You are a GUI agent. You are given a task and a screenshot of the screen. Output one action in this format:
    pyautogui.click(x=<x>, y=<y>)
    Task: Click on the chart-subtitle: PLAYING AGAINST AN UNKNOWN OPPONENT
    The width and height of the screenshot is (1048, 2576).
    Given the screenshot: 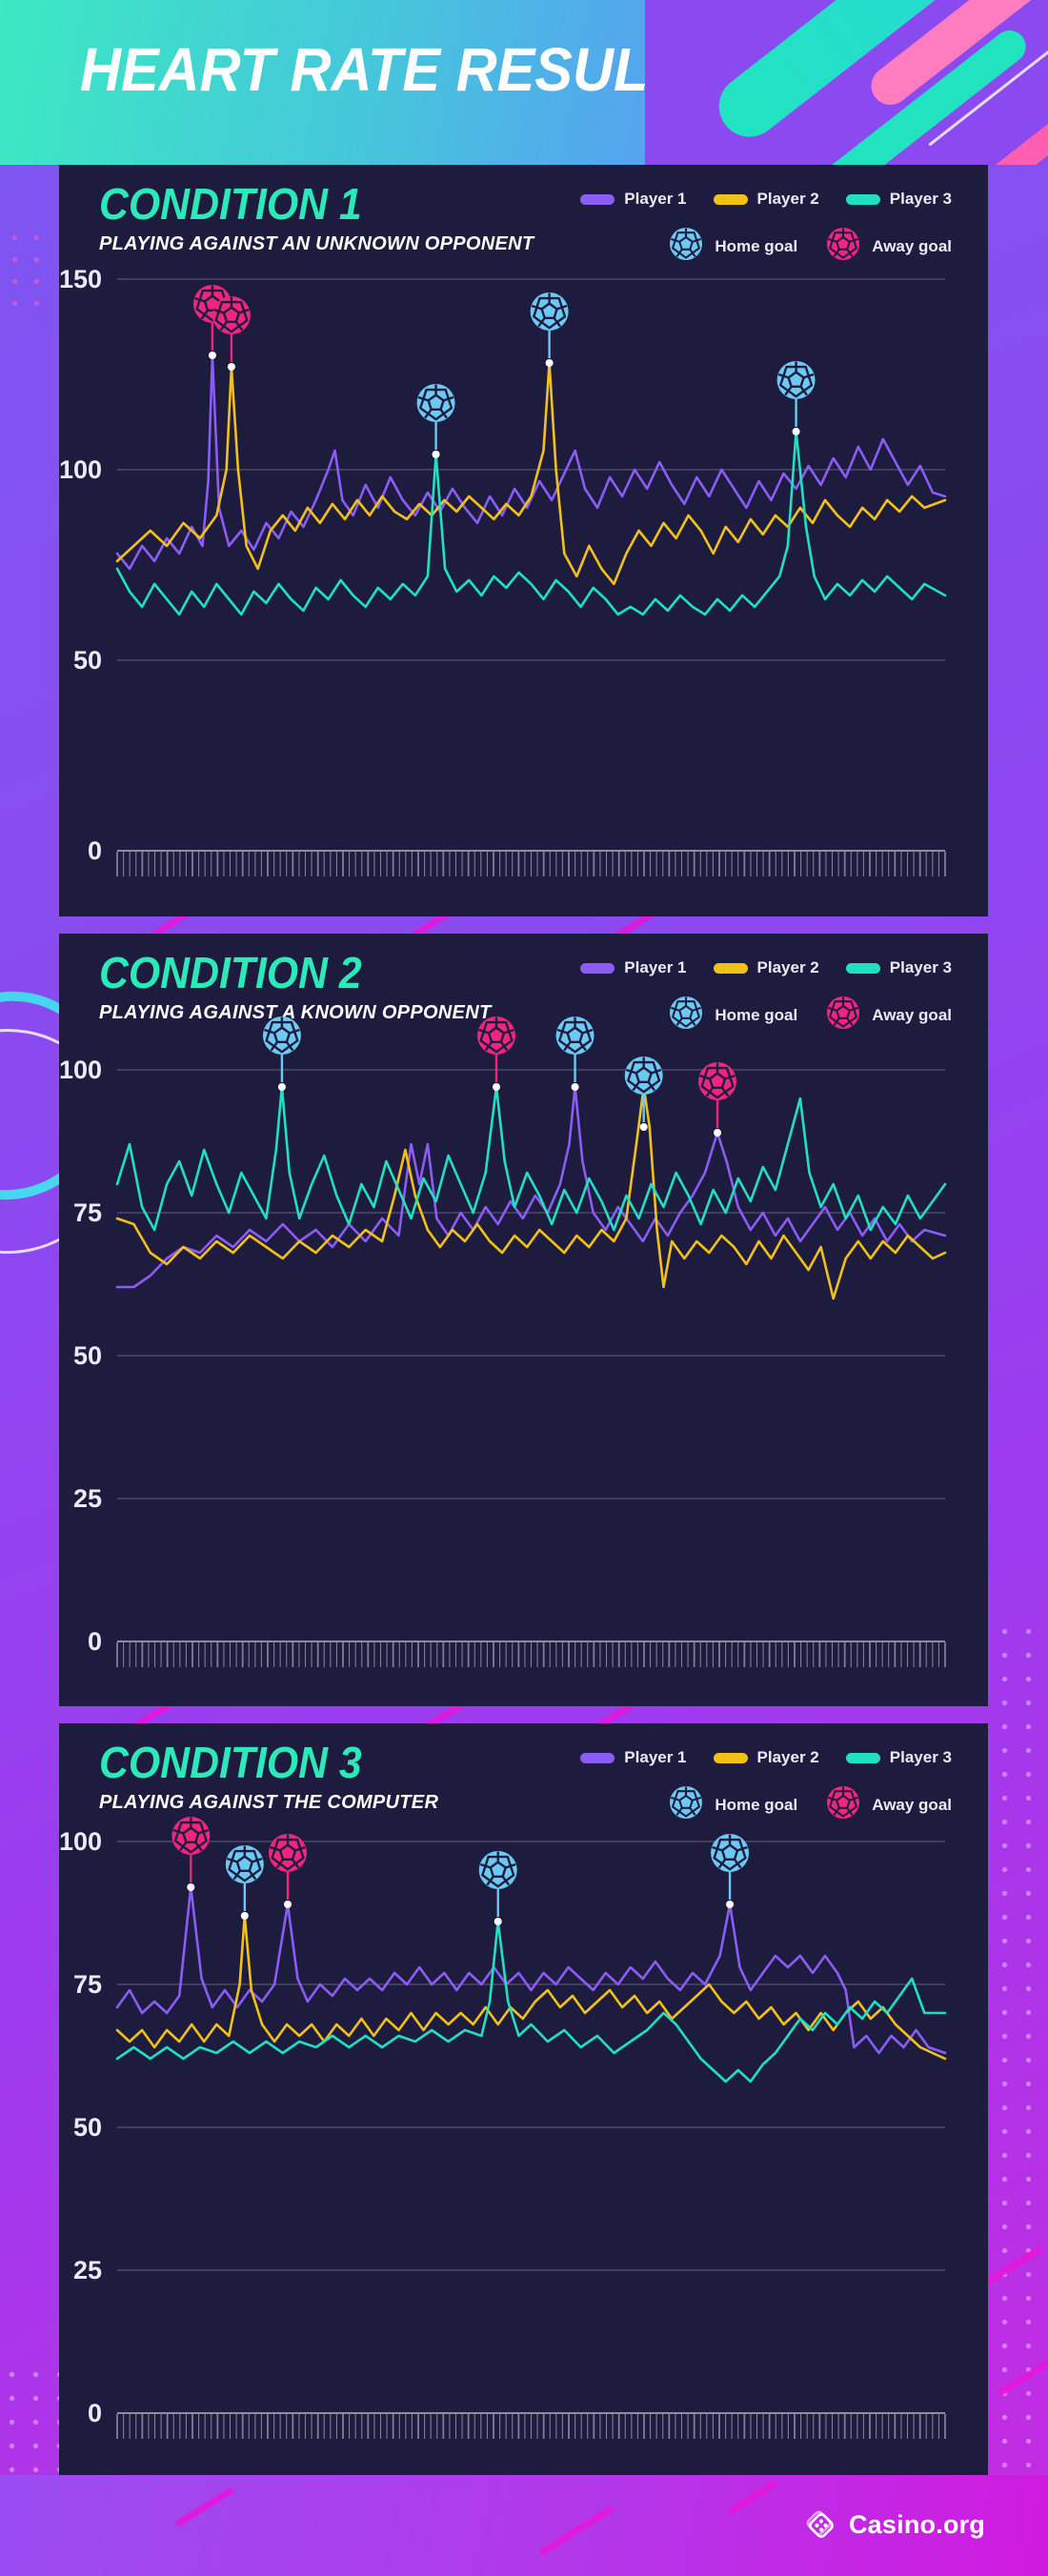 What is the action you would take?
    pyautogui.click(x=317, y=244)
    